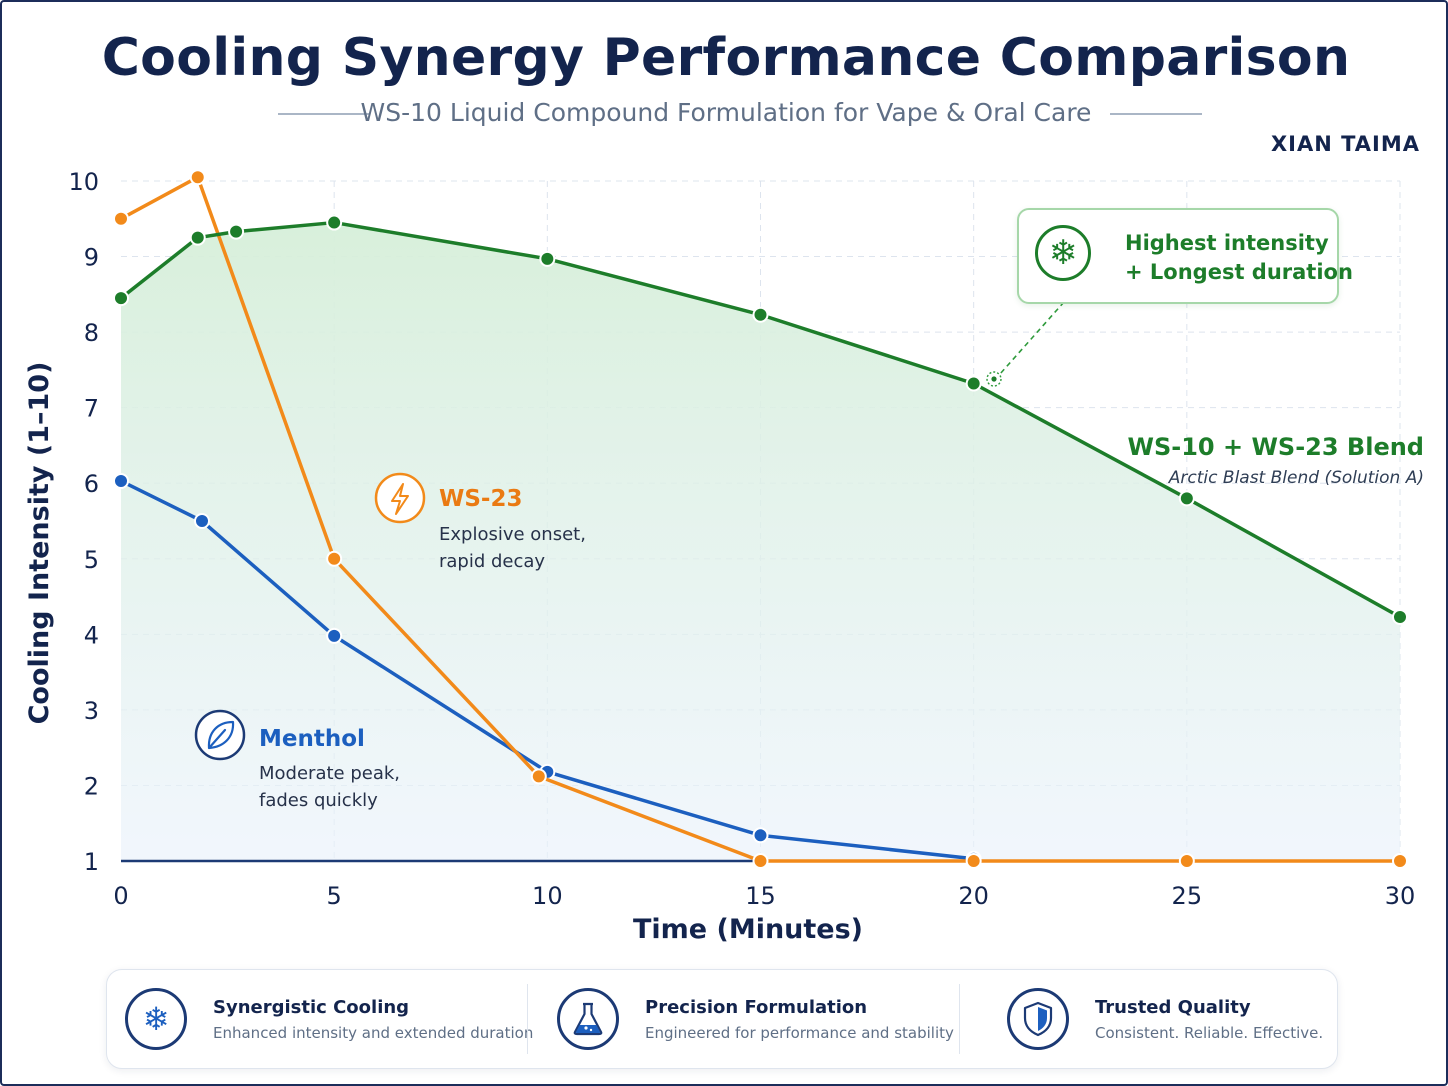  I want to click on lightning-icon, so click(400, 499).